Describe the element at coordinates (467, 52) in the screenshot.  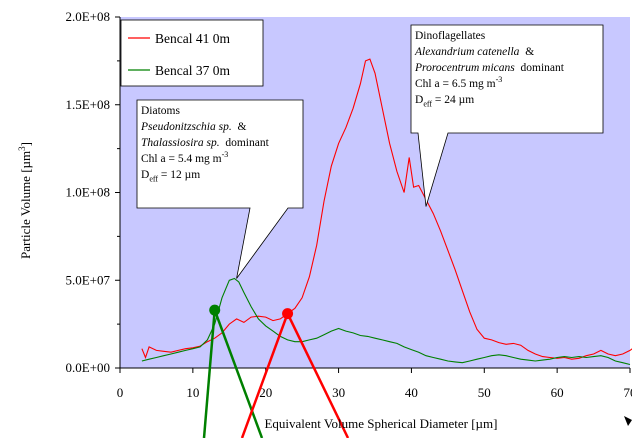
I see `dino-species-1: Alexandrium catenella` at that location.